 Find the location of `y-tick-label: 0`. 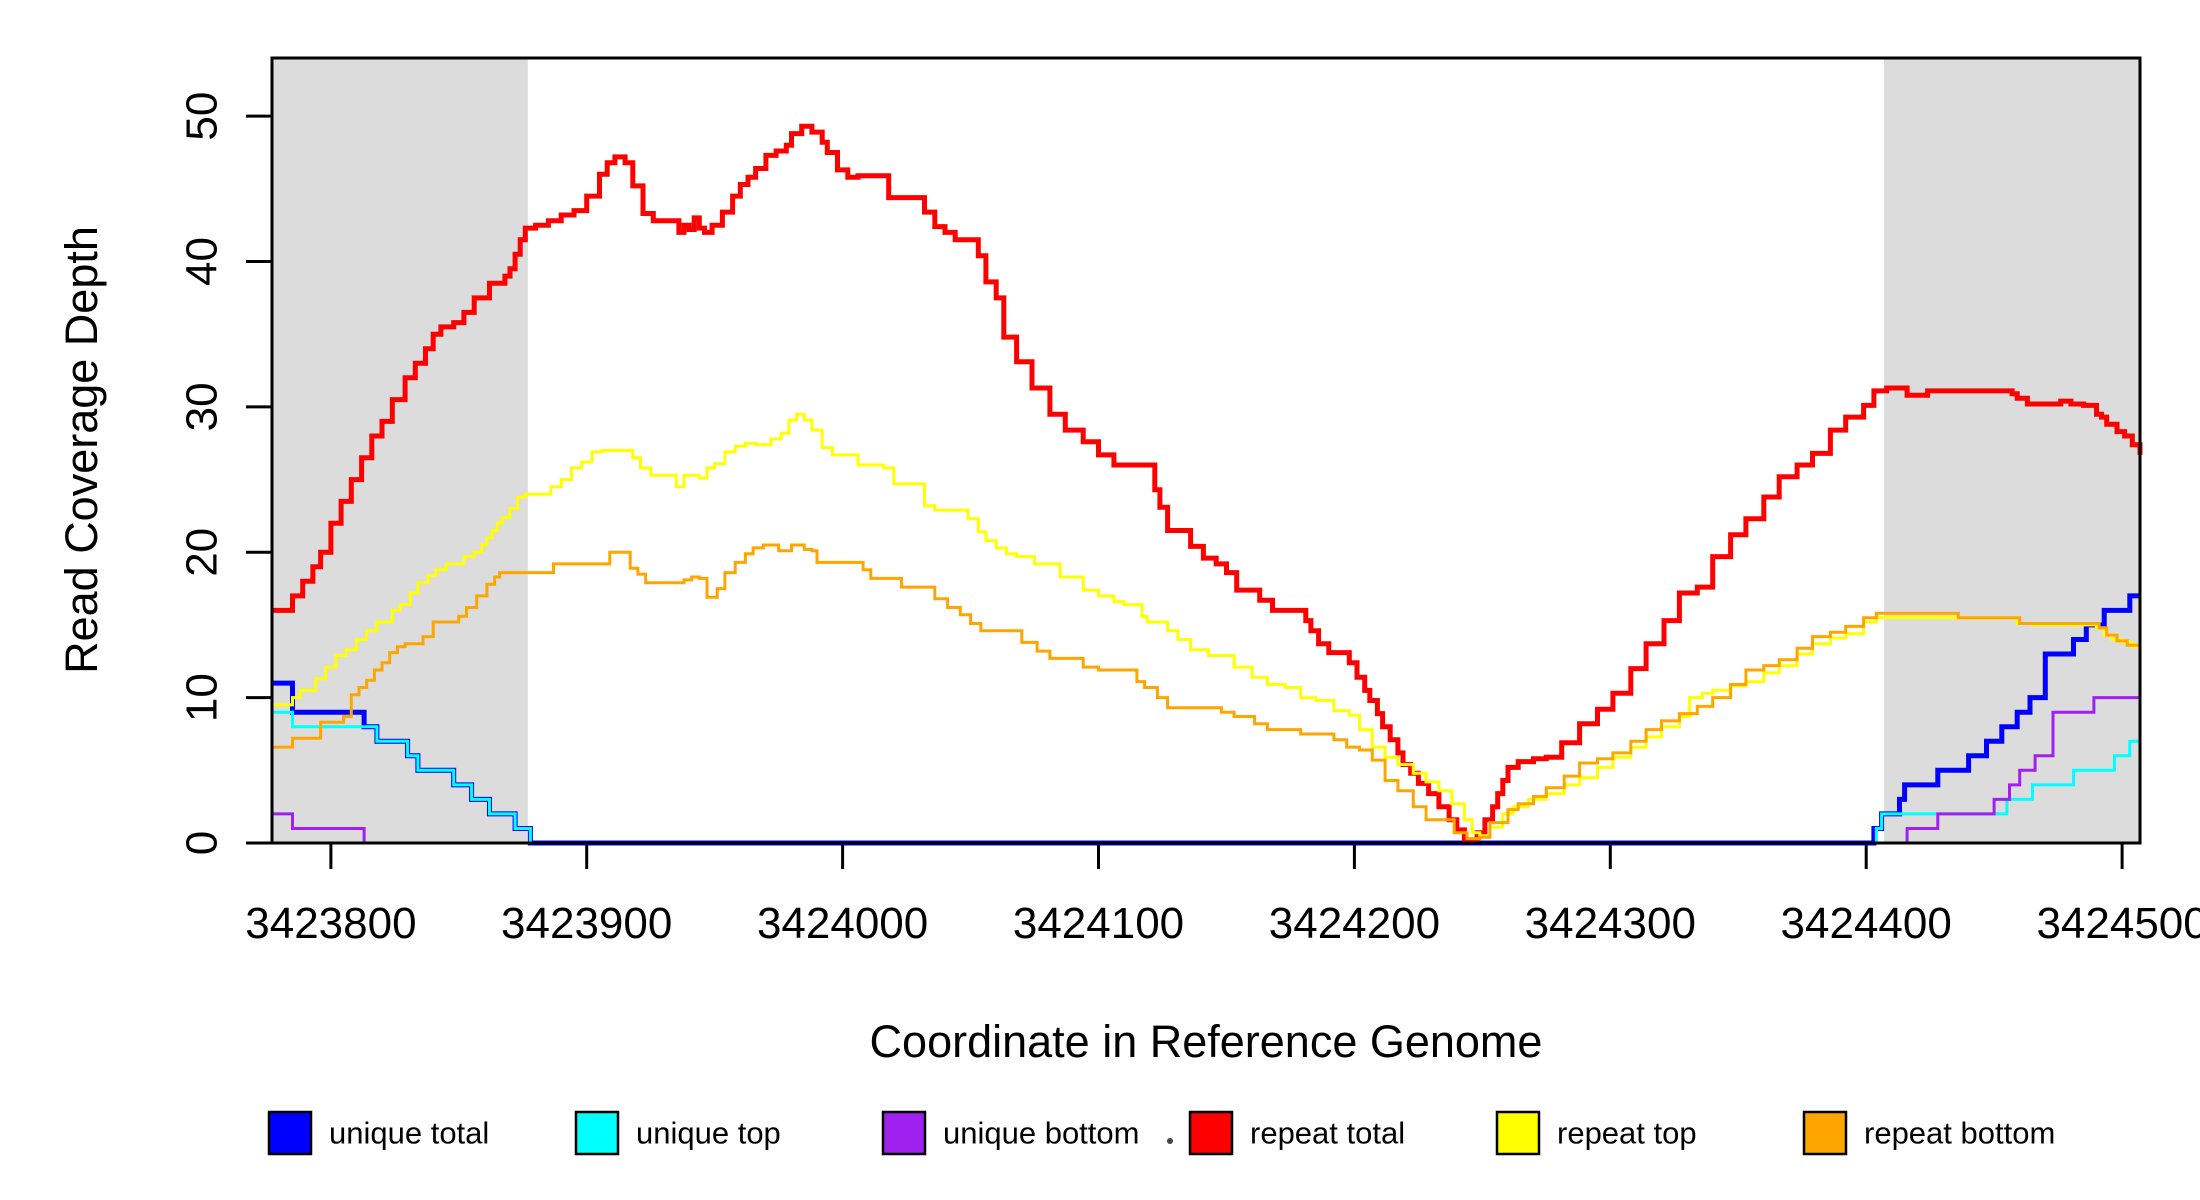

y-tick-label: 0 is located at coordinates (202, 843).